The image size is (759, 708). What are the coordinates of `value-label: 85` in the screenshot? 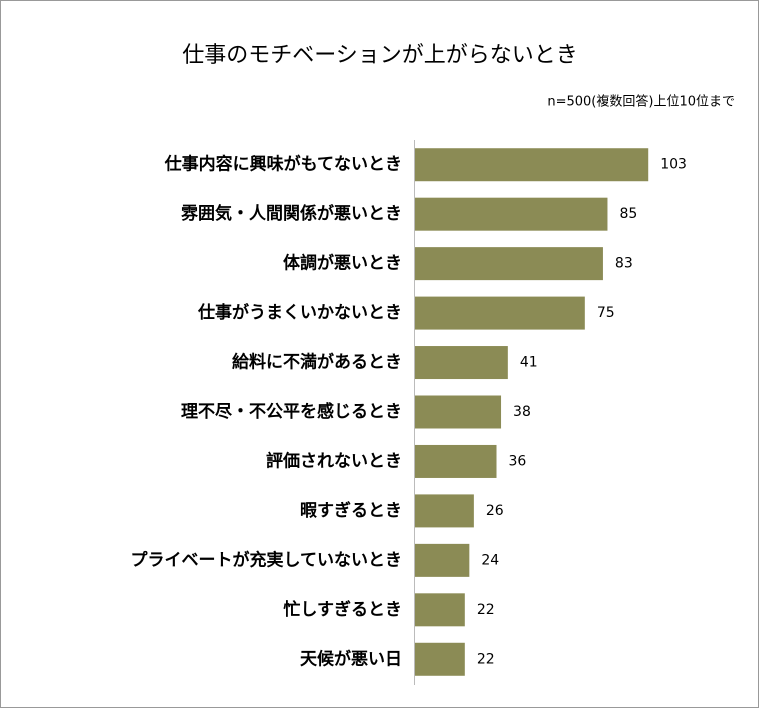 It's located at (628, 214).